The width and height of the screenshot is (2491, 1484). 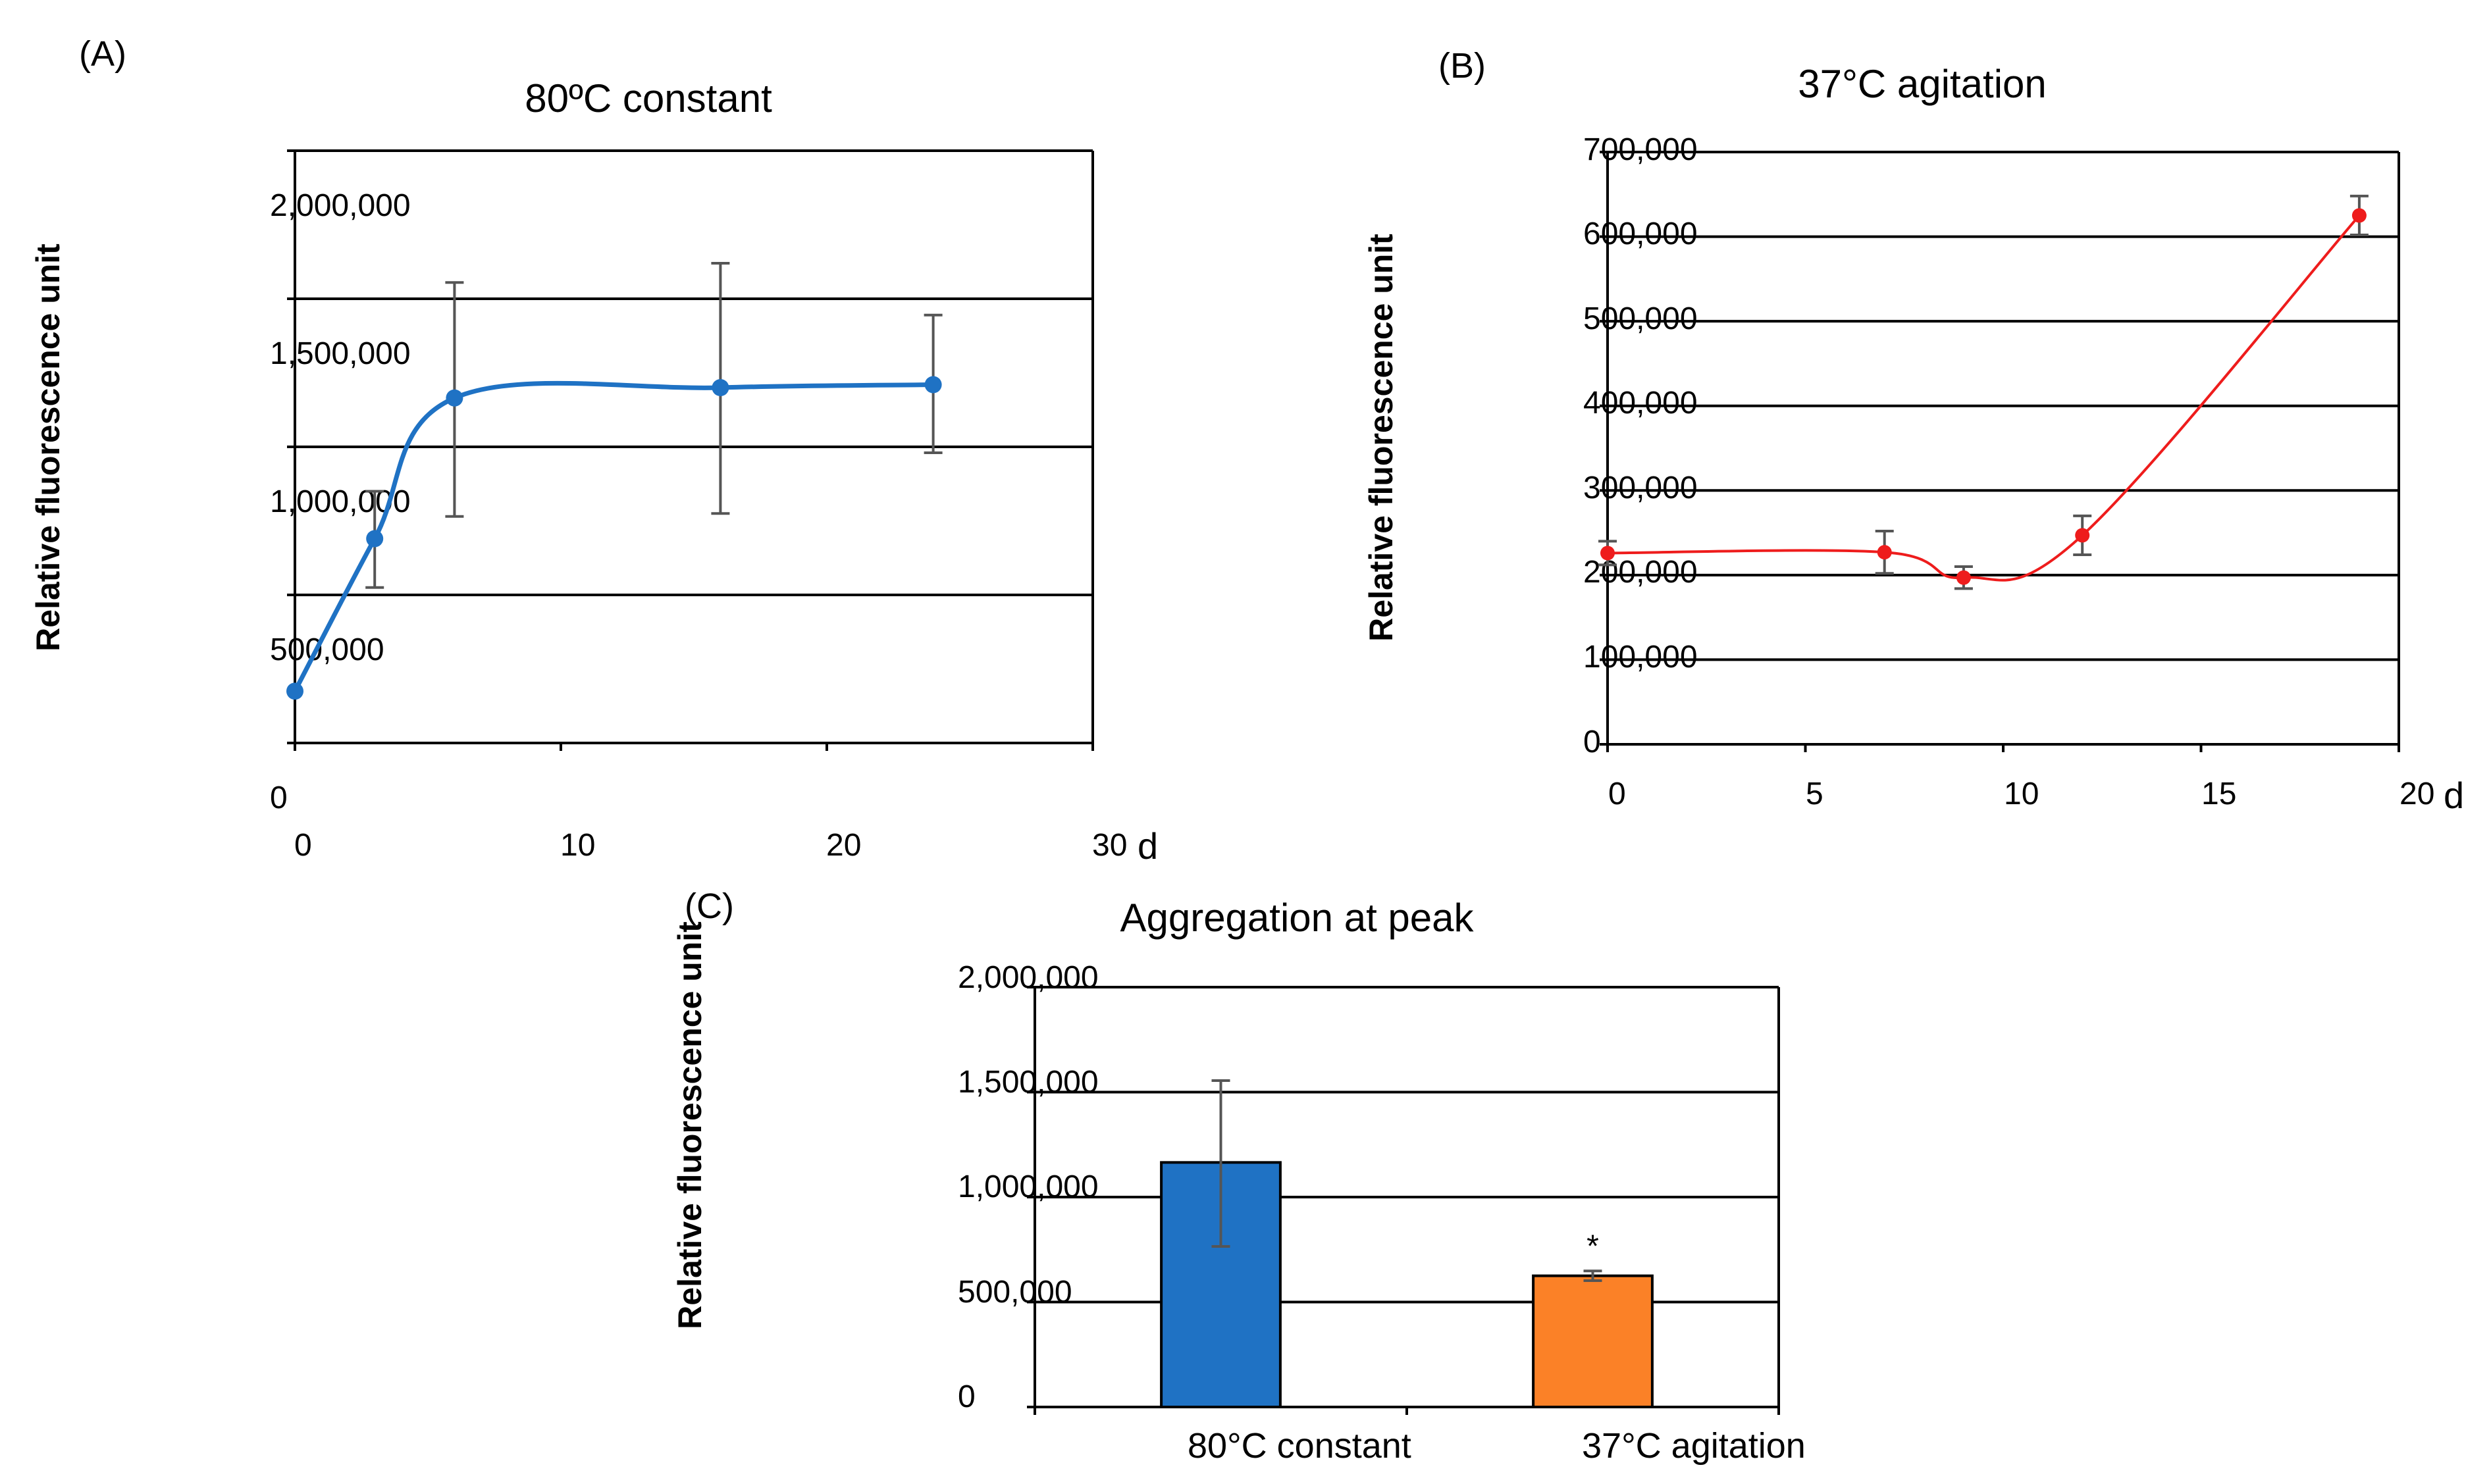 What do you see at coordinates (1640, 488) in the screenshot?
I see `chart-b-y-tick-3: 300,000` at bounding box center [1640, 488].